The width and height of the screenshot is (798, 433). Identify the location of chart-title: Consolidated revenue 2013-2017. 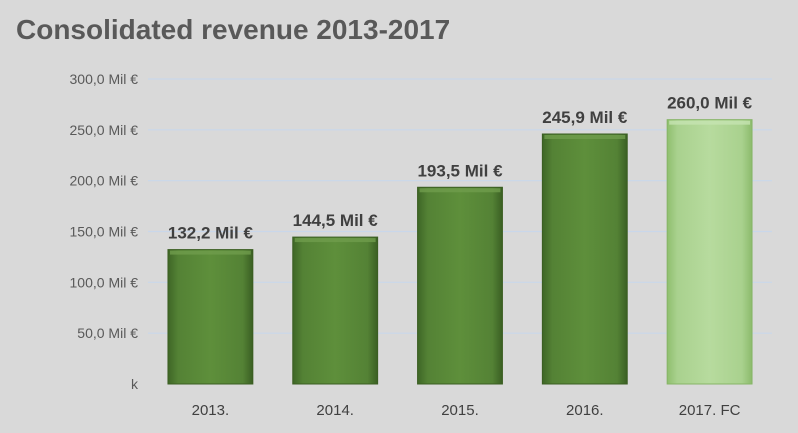
(233, 29).